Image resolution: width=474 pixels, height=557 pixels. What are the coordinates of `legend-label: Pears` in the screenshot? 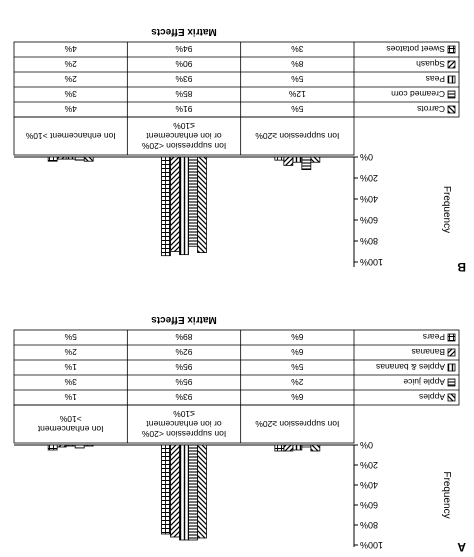 It's located at (434, 337).